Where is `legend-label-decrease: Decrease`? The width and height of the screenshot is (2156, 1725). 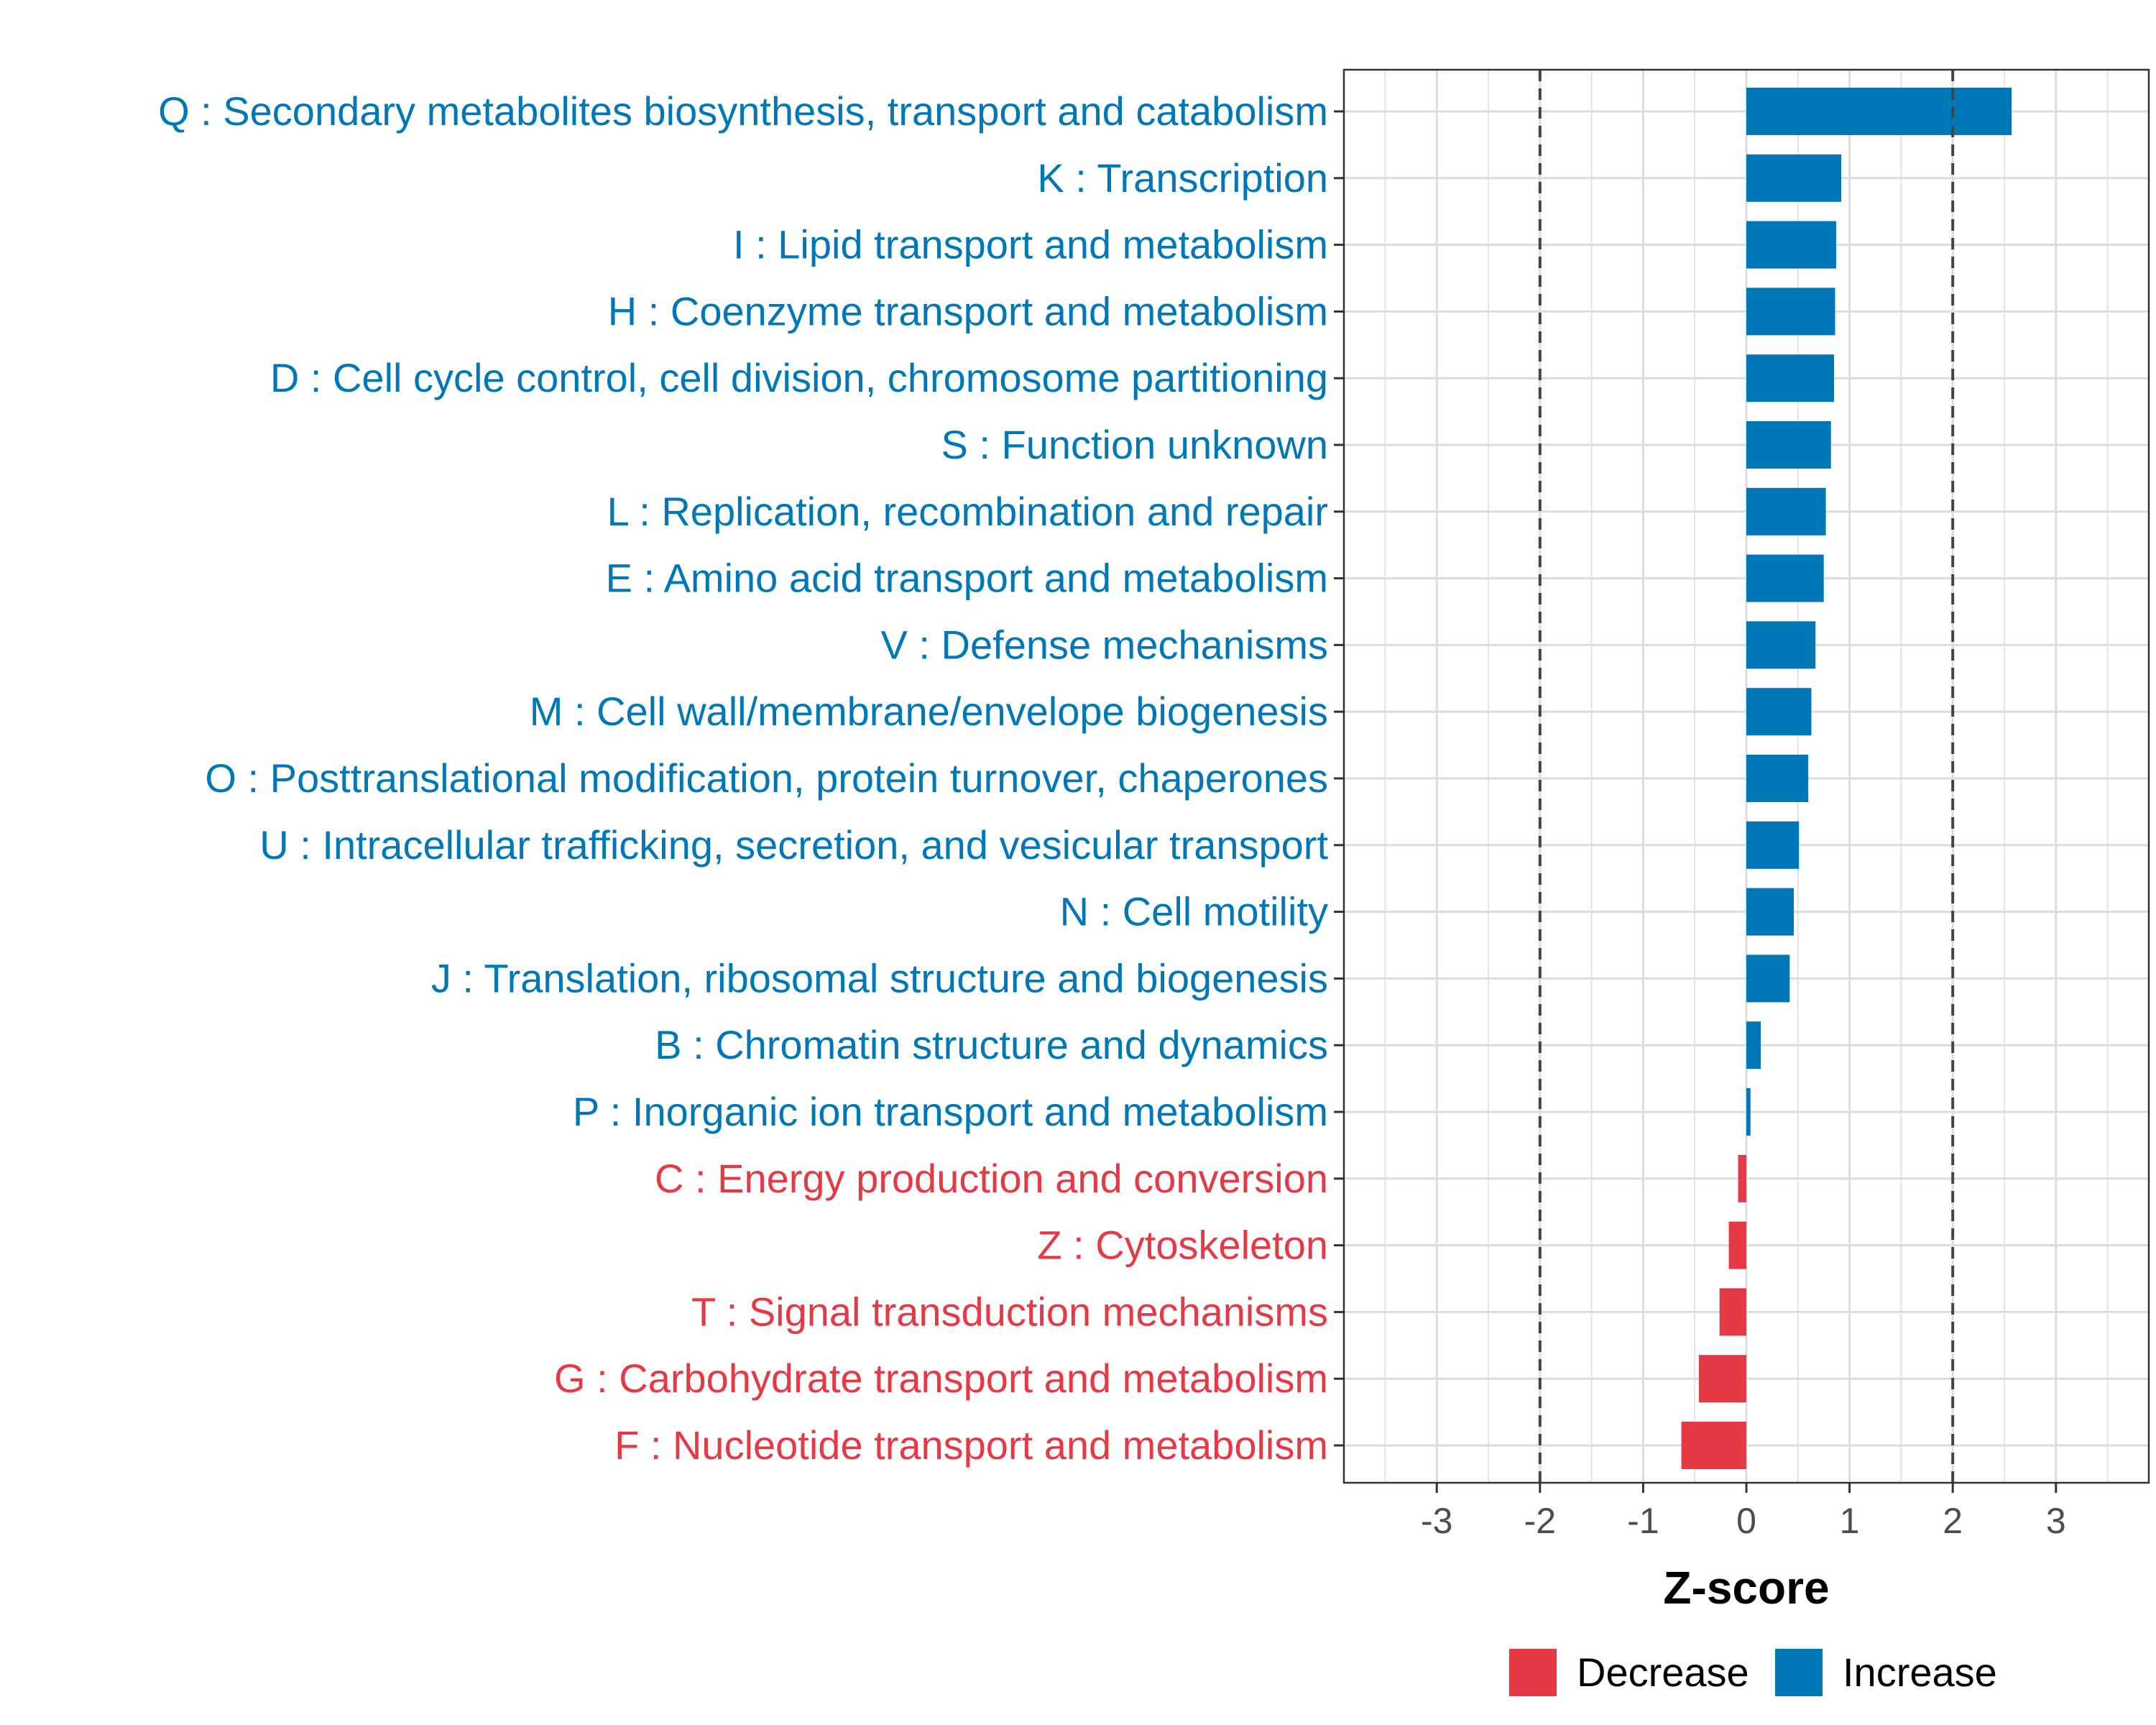 legend-label-decrease: Decrease is located at coordinates (1663, 1672).